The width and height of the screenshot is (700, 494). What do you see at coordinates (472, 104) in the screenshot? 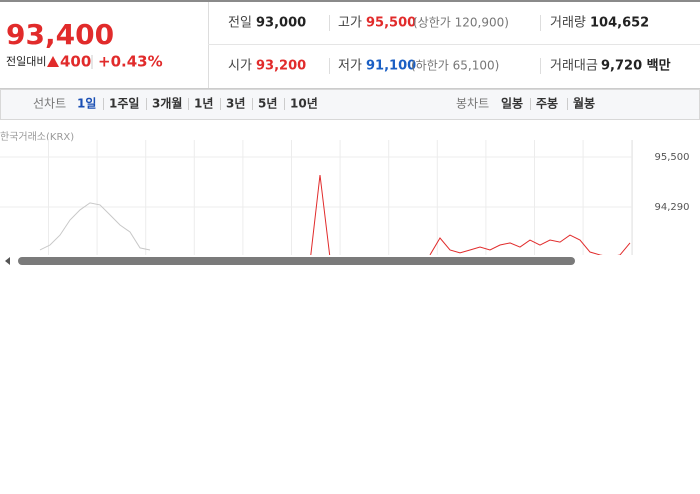
I see `toolbar-label: 봉차트` at bounding box center [472, 104].